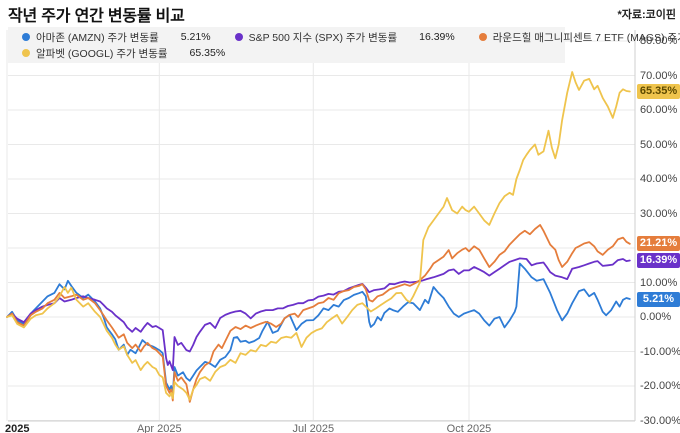 This screenshot has width=680, height=433. What do you see at coordinates (658, 299) in the screenshot?
I see `end-value-badge: 5.21%` at bounding box center [658, 299].